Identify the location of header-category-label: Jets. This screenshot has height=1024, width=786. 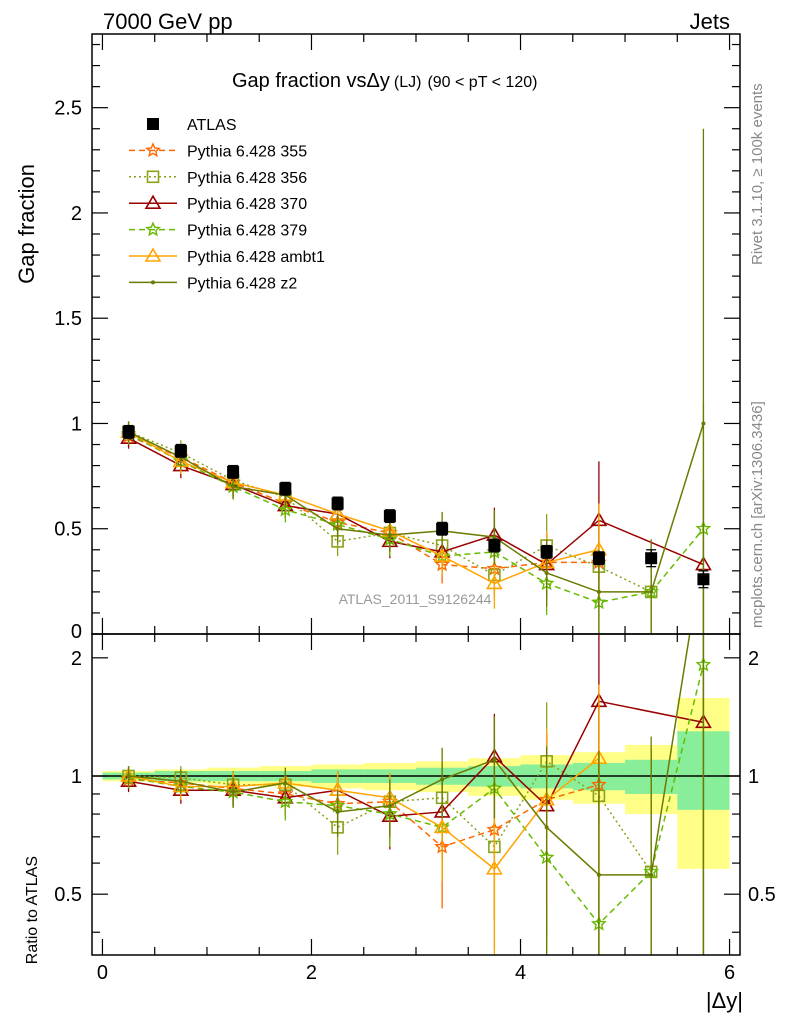
(710, 21).